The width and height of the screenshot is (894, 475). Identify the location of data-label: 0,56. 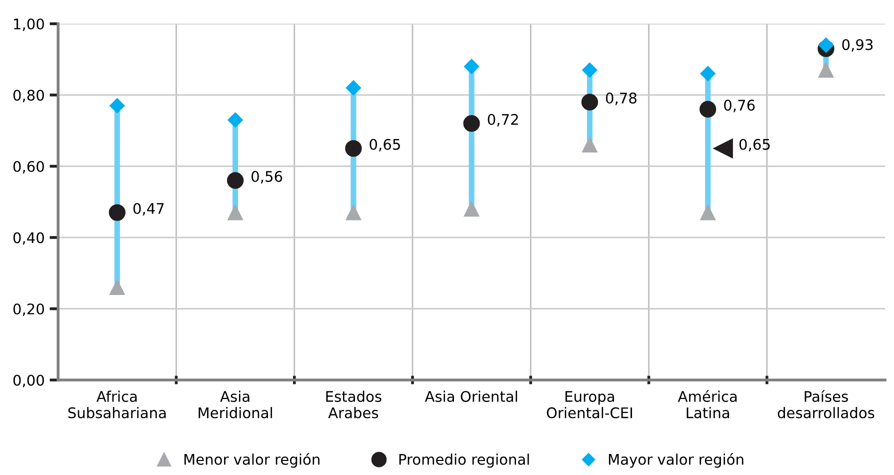
(267, 177).